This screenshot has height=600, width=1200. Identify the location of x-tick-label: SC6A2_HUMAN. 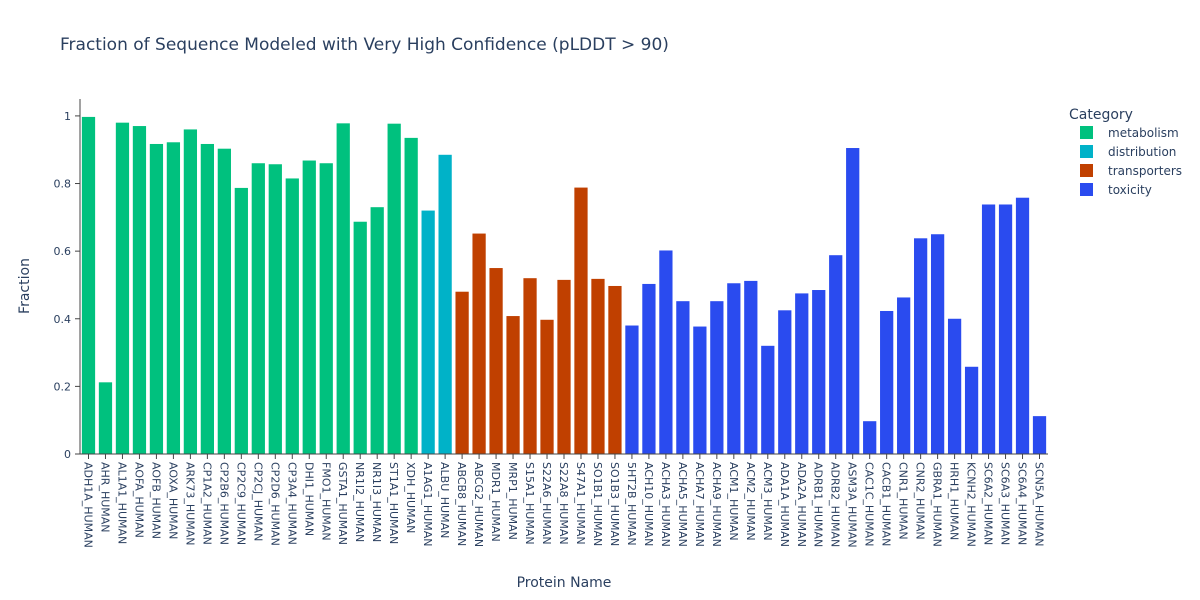
(988, 503).